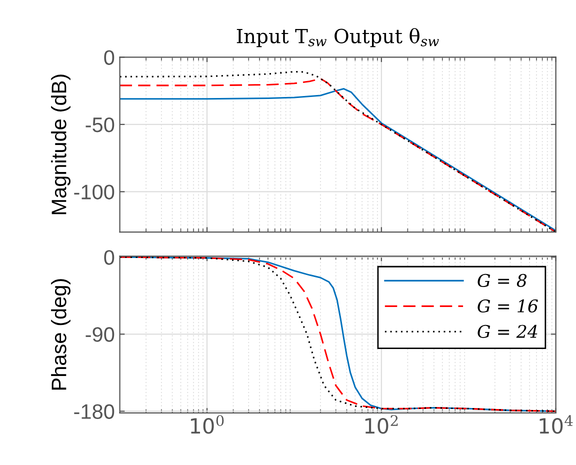  I want to click on legend-label: G = 24, so click(508, 331).